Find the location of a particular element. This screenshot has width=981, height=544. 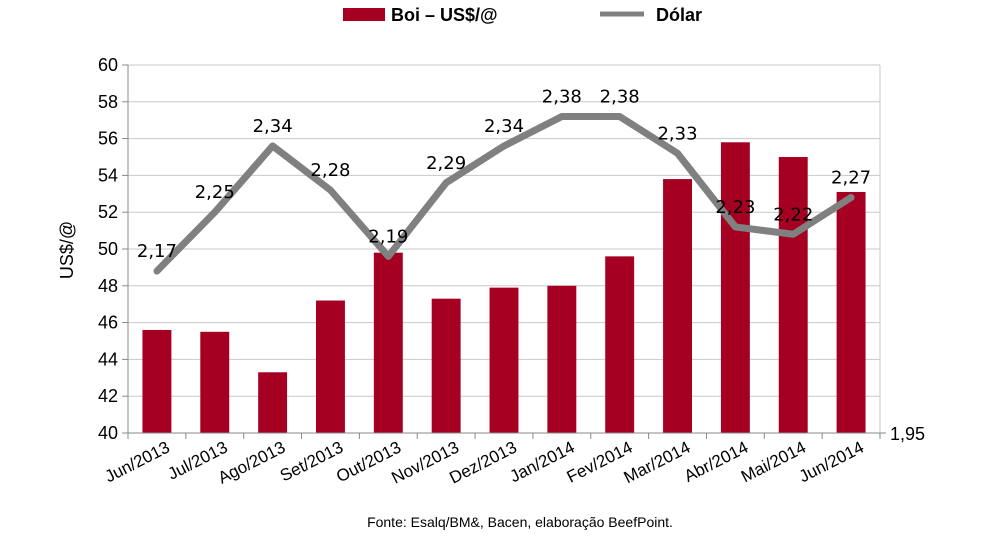

y-tick-label: 54 is located at coordinates (108, 175).